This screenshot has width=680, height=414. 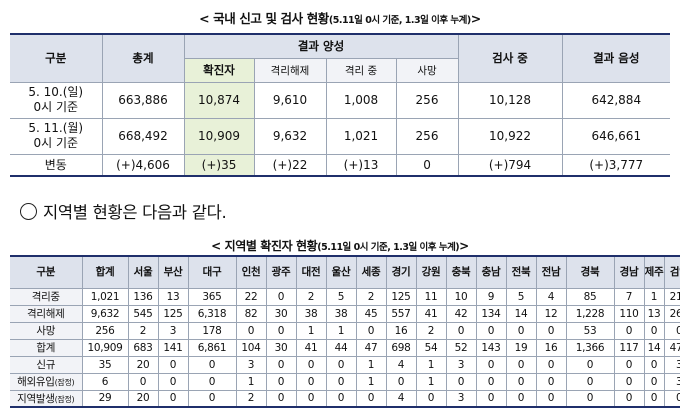 I want to click on table-cell: 219, so click(x=671, y=296).